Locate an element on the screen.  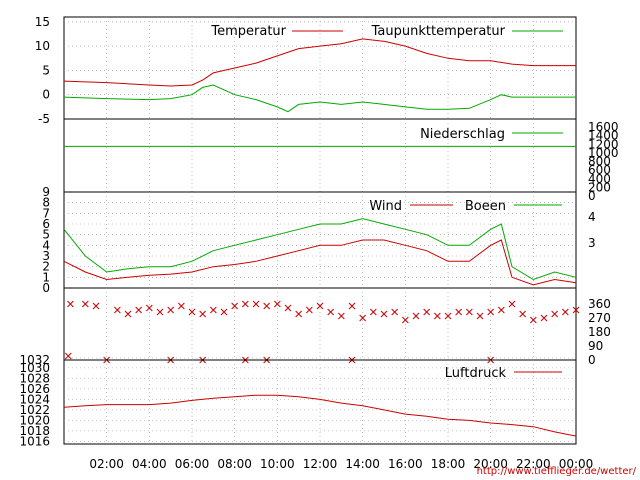
y-tick-label: 10 is located at coordinates (42, 46).